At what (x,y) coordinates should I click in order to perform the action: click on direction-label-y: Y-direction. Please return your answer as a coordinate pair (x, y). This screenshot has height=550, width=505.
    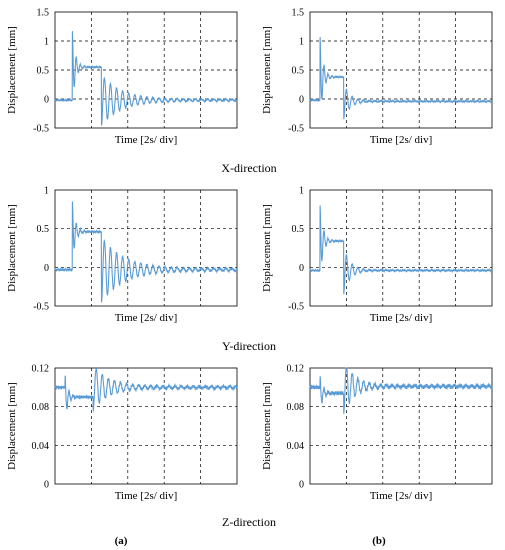
    Looking at the image, I should click on (249, 346).